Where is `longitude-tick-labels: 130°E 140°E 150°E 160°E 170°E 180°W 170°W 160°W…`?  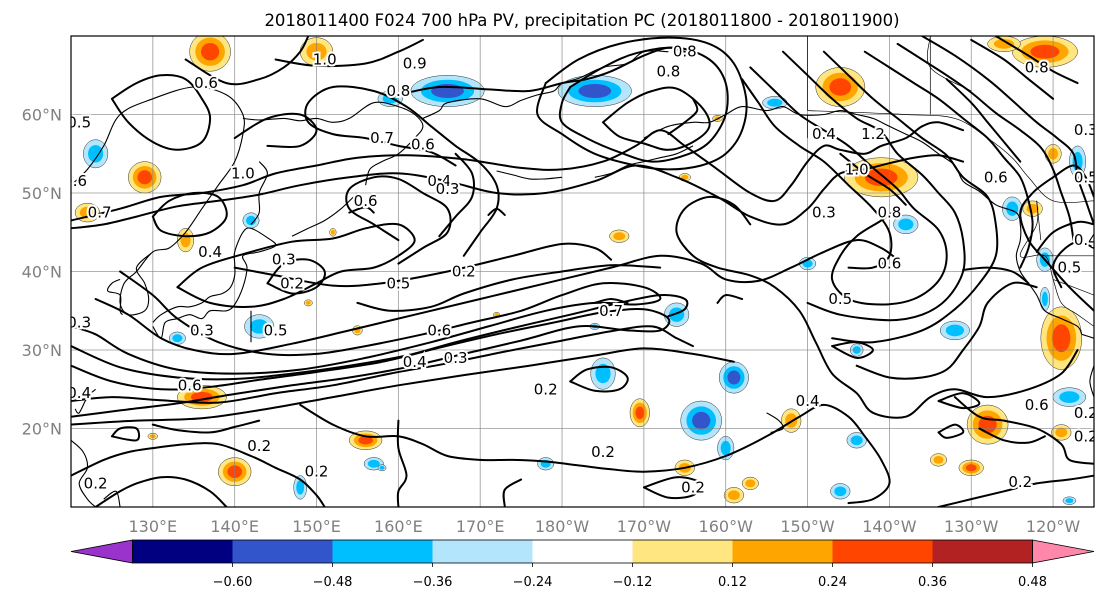 longitude-tick-labels: 130°E 140°E 150°E 160°E 170°E 180°W 170°W 160°W… is located at coordinates (605, 526).